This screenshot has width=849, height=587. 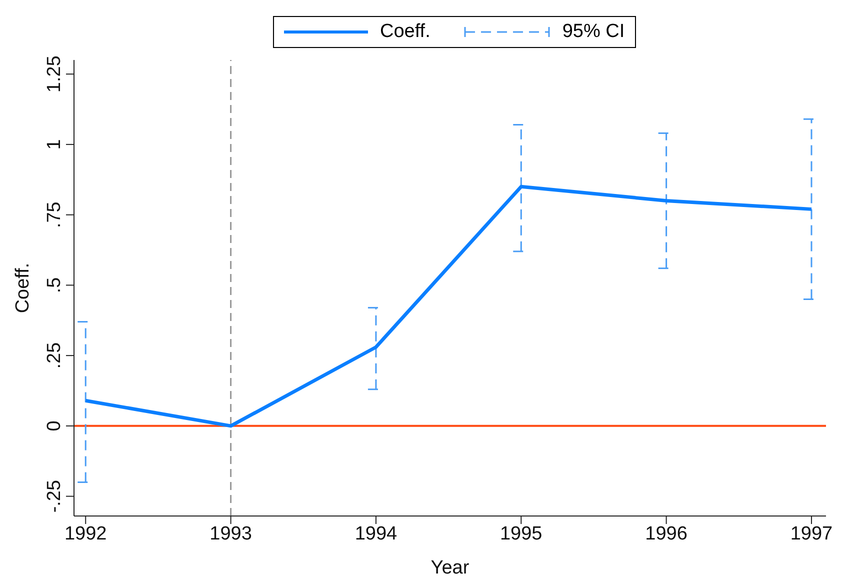 What do you see at coordinates (666, 533) in the screenshot?
I see `x-tick-label: 1996` at bounding box center [666, 533].